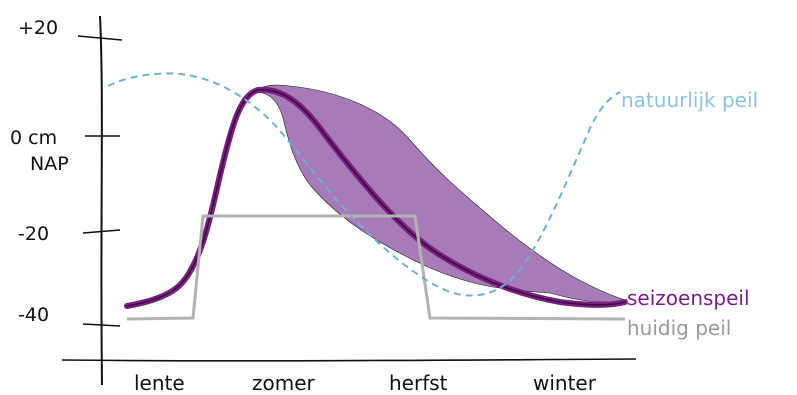 This screenshot has height=395, width=797. What do you see at coordinates (100, 38) in the screenshot?
I see `tick-plus20` at bounding box center [100, 38].